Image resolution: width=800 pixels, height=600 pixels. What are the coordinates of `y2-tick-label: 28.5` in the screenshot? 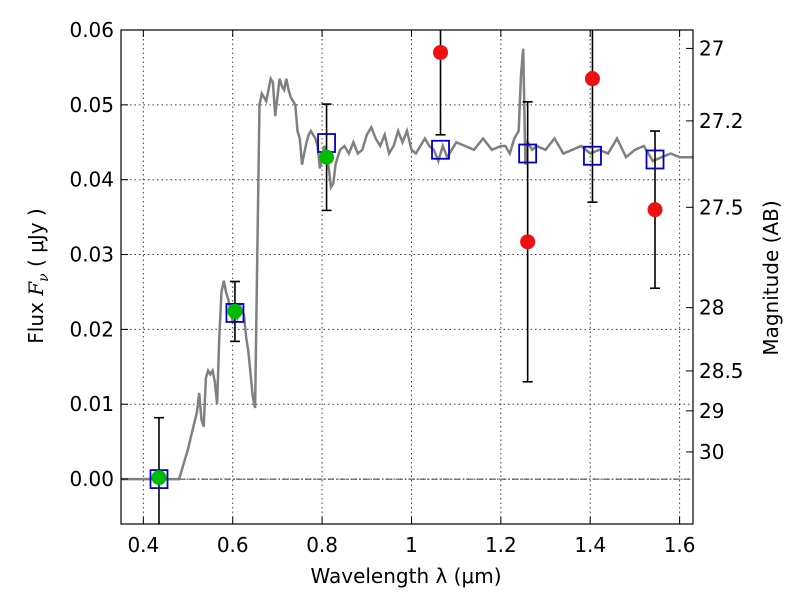 It's located at (721, 371).